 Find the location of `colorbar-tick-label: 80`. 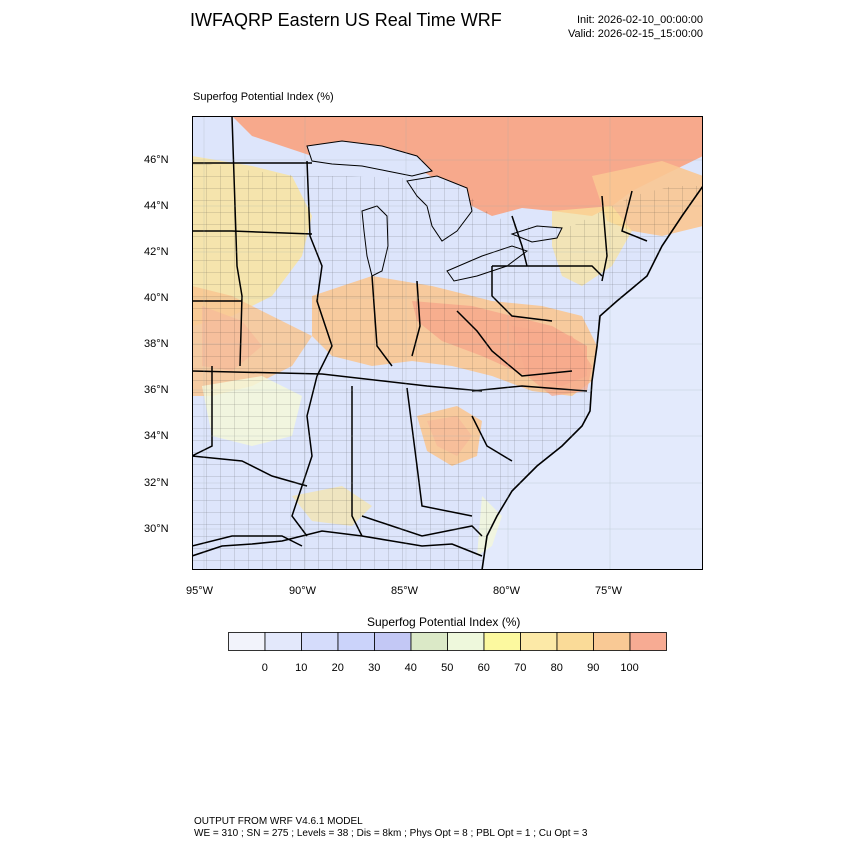

colorbar-tick-label: 80 is located at coordinates (556, 668).